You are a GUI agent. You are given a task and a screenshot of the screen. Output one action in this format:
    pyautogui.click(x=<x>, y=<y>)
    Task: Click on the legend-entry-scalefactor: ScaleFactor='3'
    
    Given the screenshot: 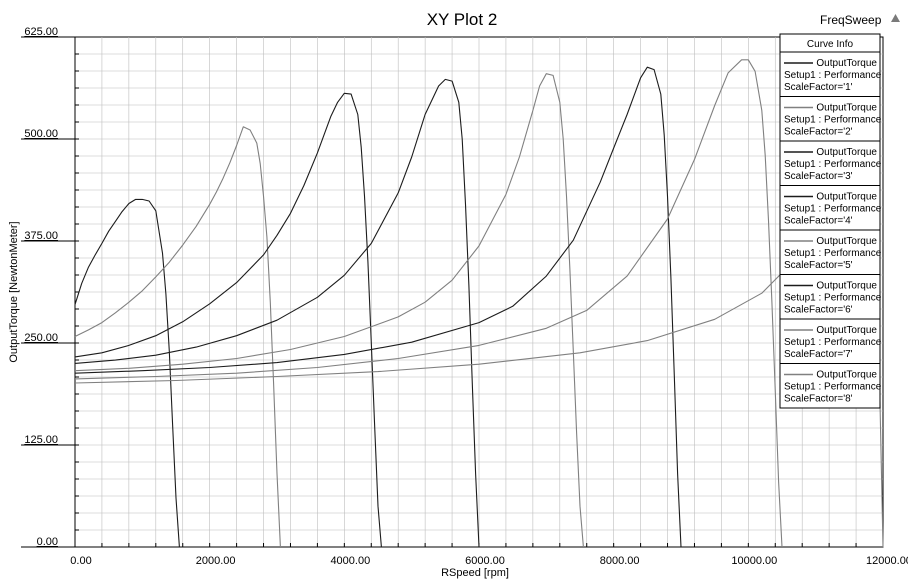 What is the action you would take?
    pyautogui.click(x=818, y=176)
    